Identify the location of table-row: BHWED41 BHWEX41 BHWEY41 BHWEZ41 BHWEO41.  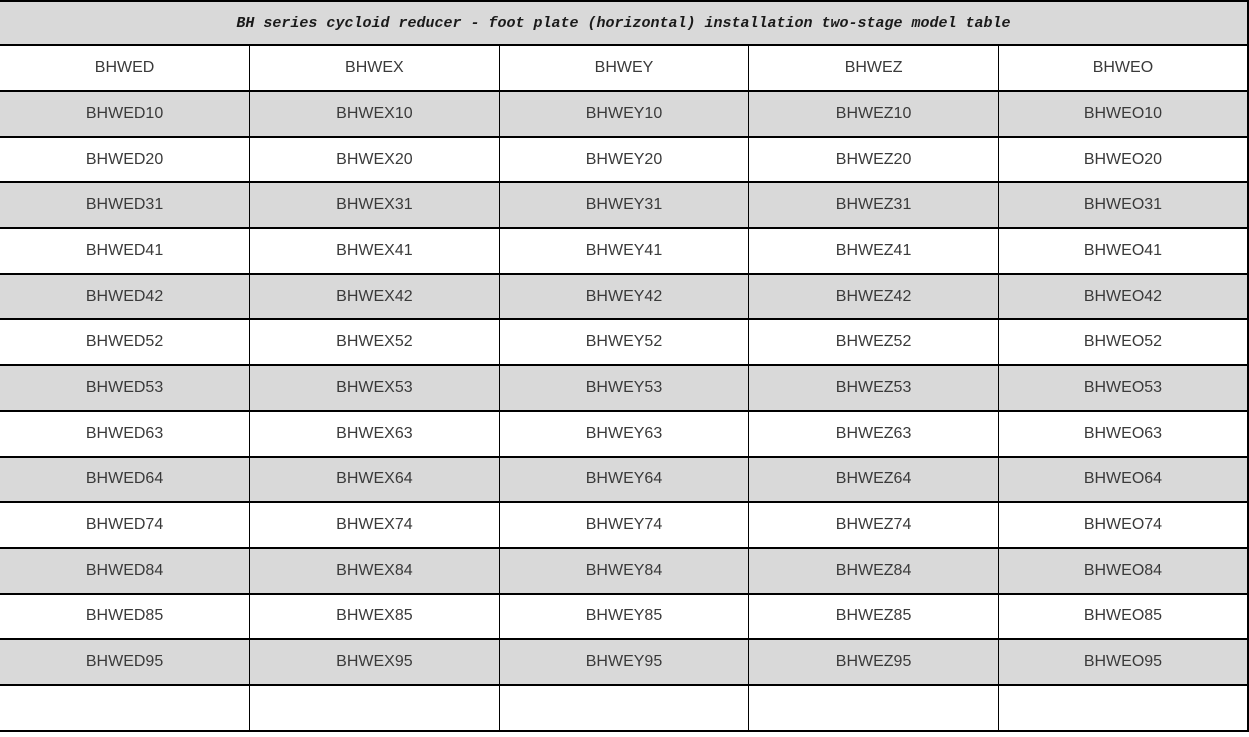
(624, 251).